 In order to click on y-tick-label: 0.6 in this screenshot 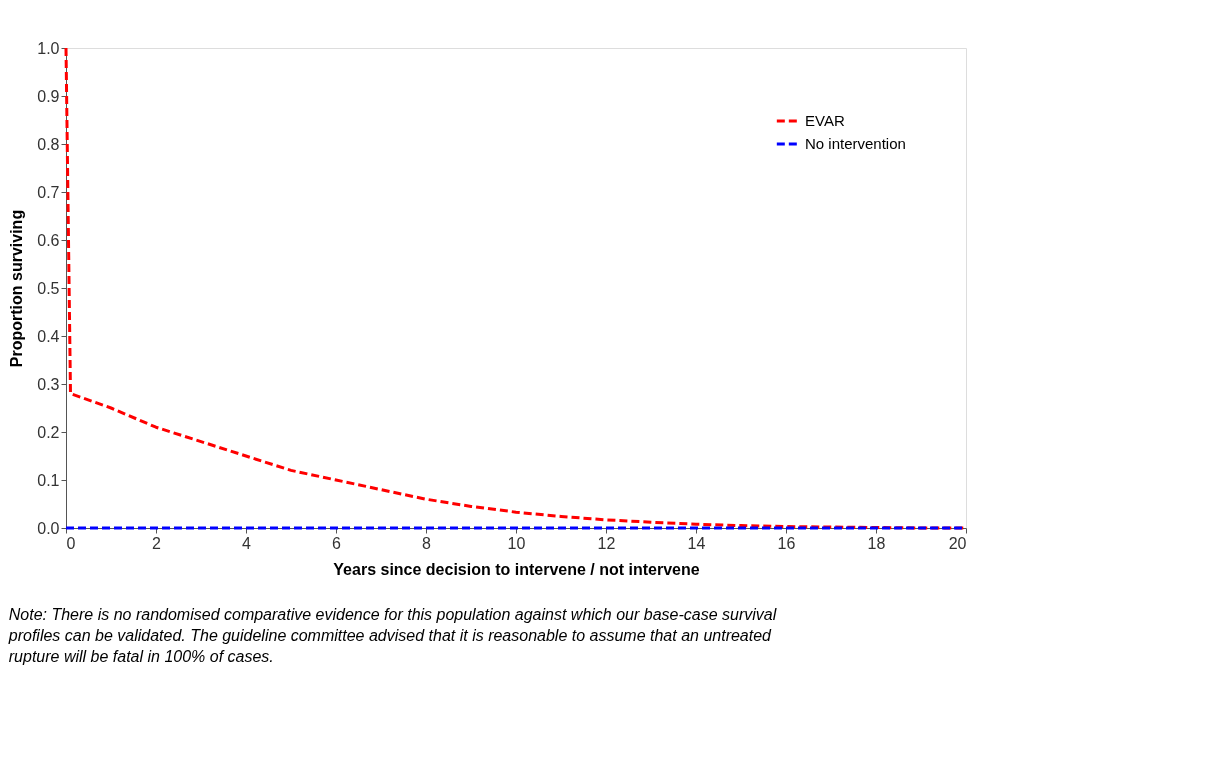, I will do `click(48, 240)`.